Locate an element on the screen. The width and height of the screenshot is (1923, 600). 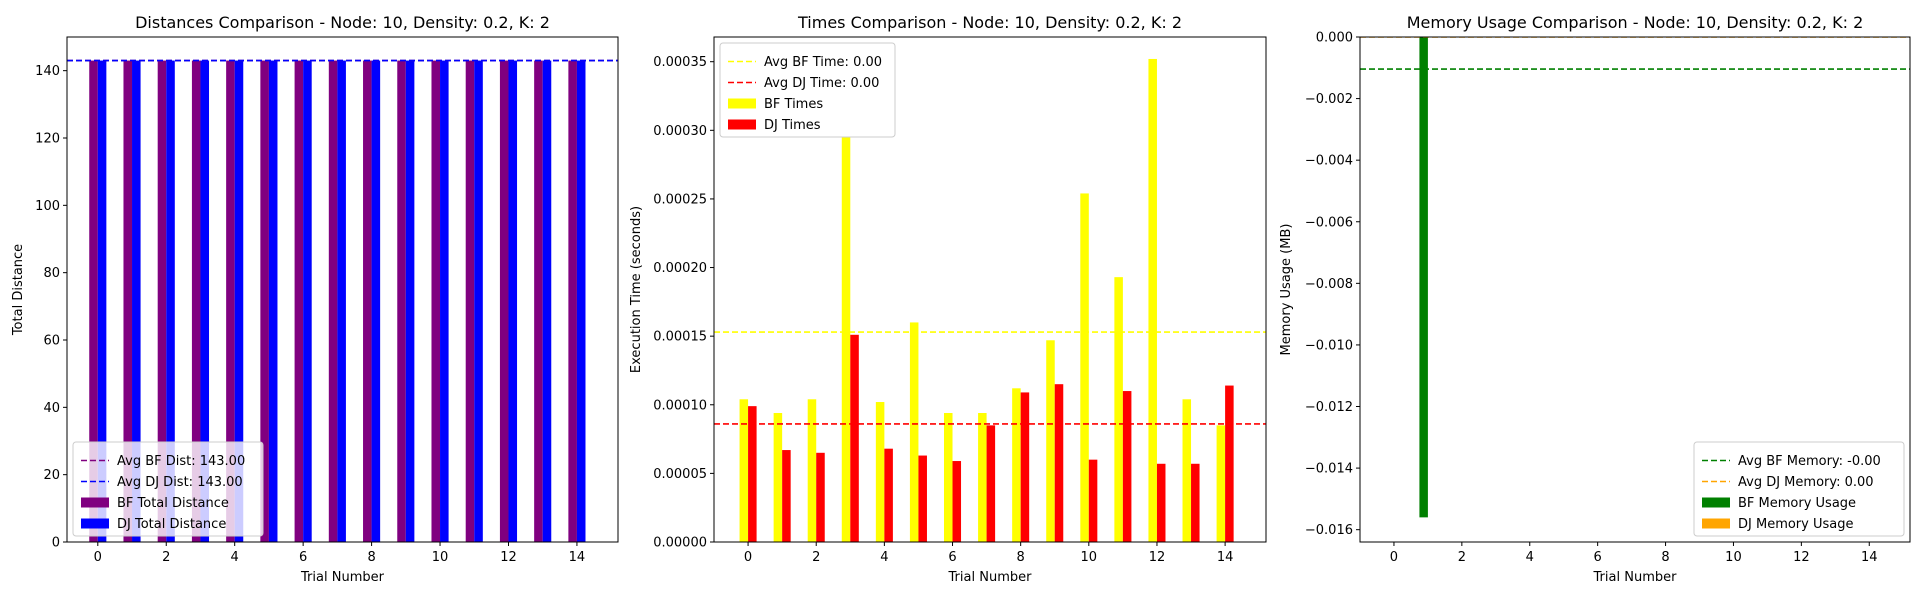
y-tick-label-3: 60 is located at coordinates (51, 341).